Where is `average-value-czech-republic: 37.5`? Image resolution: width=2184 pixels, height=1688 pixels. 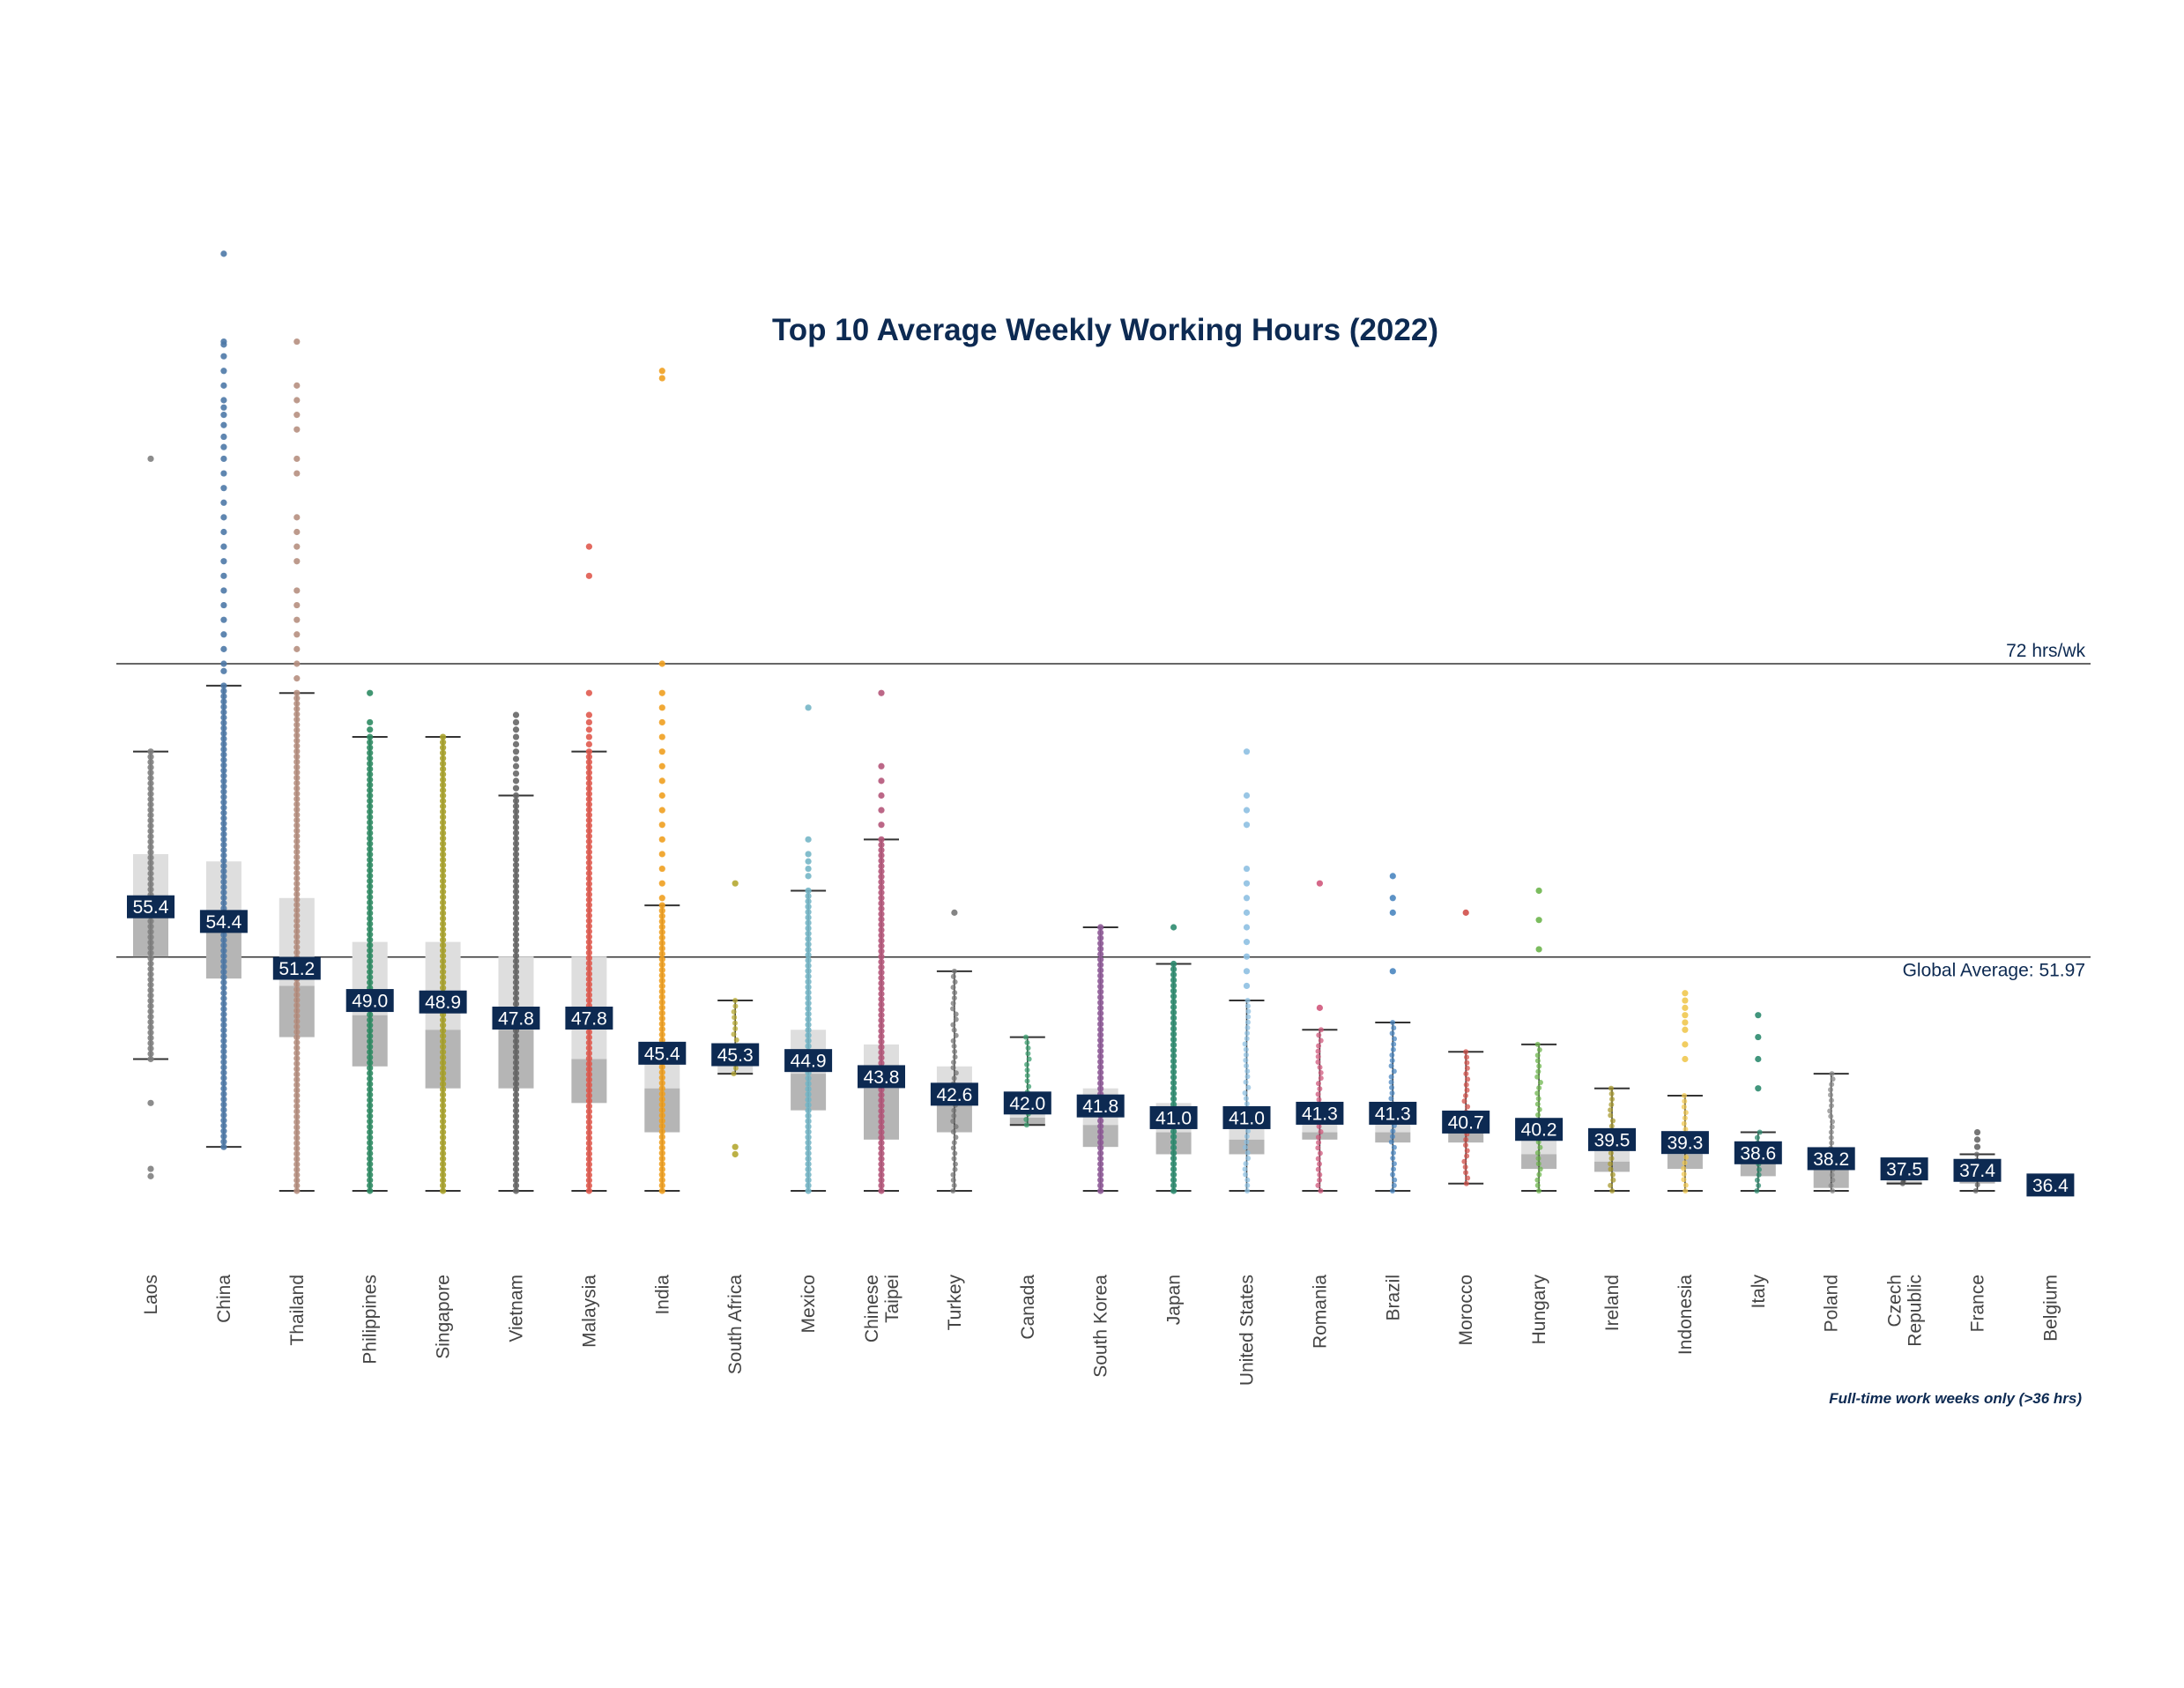 average-value-czech-republic: 37.5 is located at coordinates (1904, 1170).